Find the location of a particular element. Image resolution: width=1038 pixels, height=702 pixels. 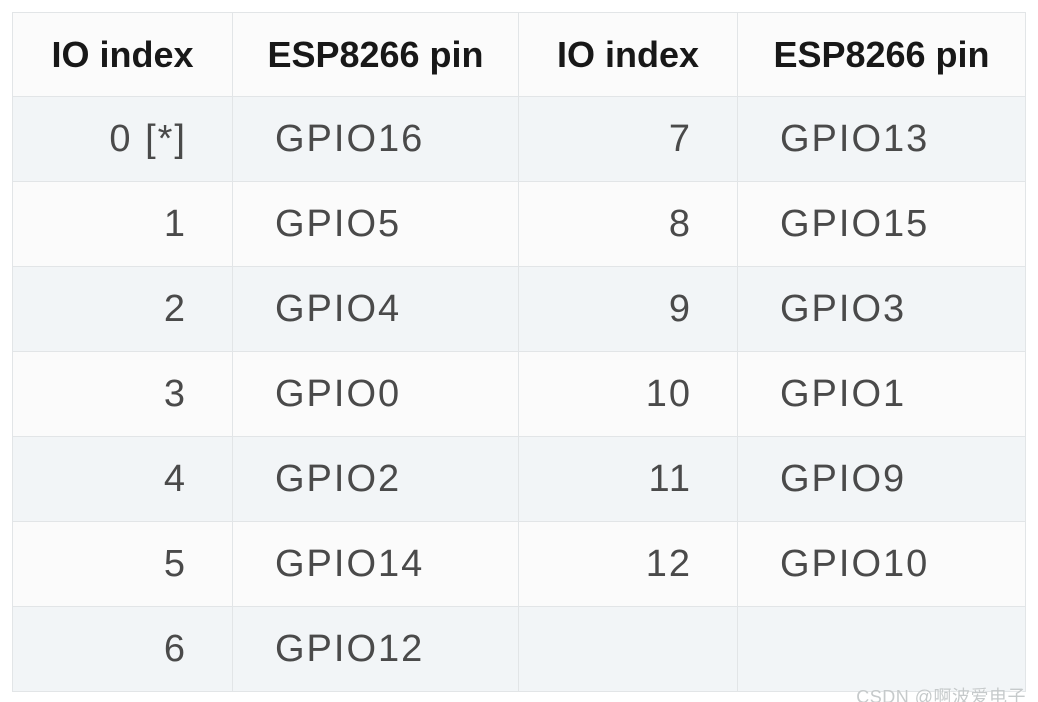

table-row: 6 GPIO12 is located at coordinates (519, 649).